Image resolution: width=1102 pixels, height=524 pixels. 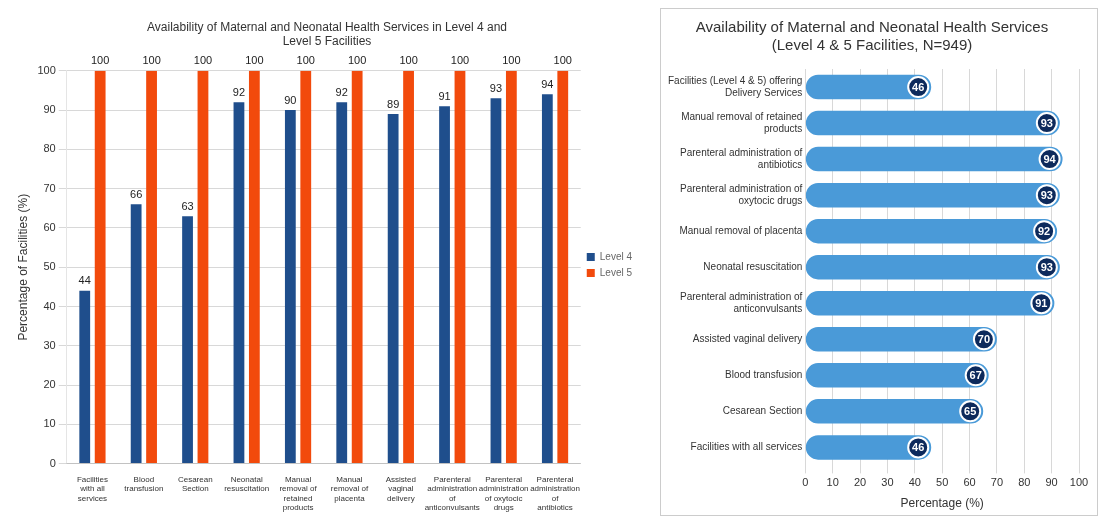 What do you see at coordinates (872, 36) in the screenshot?
I see `chart-title: Availability of Maternal and Neonatal Health Services (Level 4 & 5 Facilities, N=949)` at bounding box center [872, 36].